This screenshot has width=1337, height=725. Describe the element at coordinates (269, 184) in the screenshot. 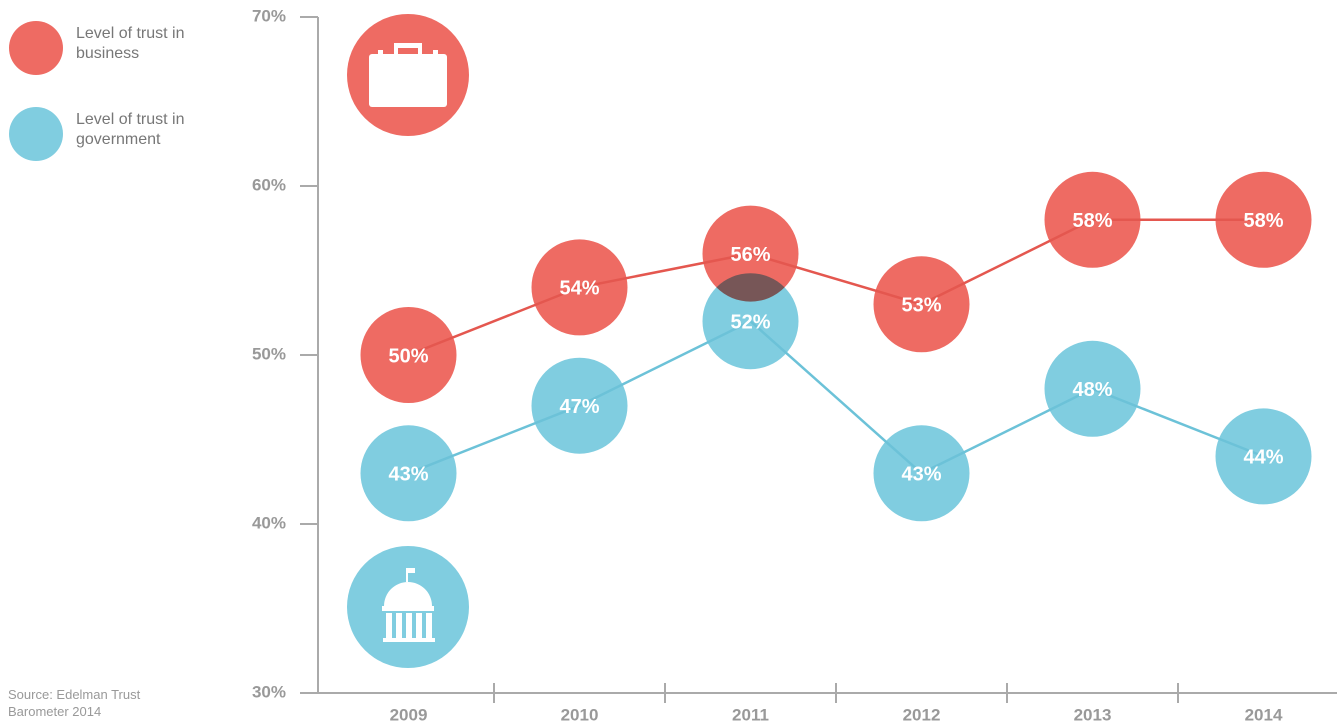

I see `y-tick-label: 60%` at that location.